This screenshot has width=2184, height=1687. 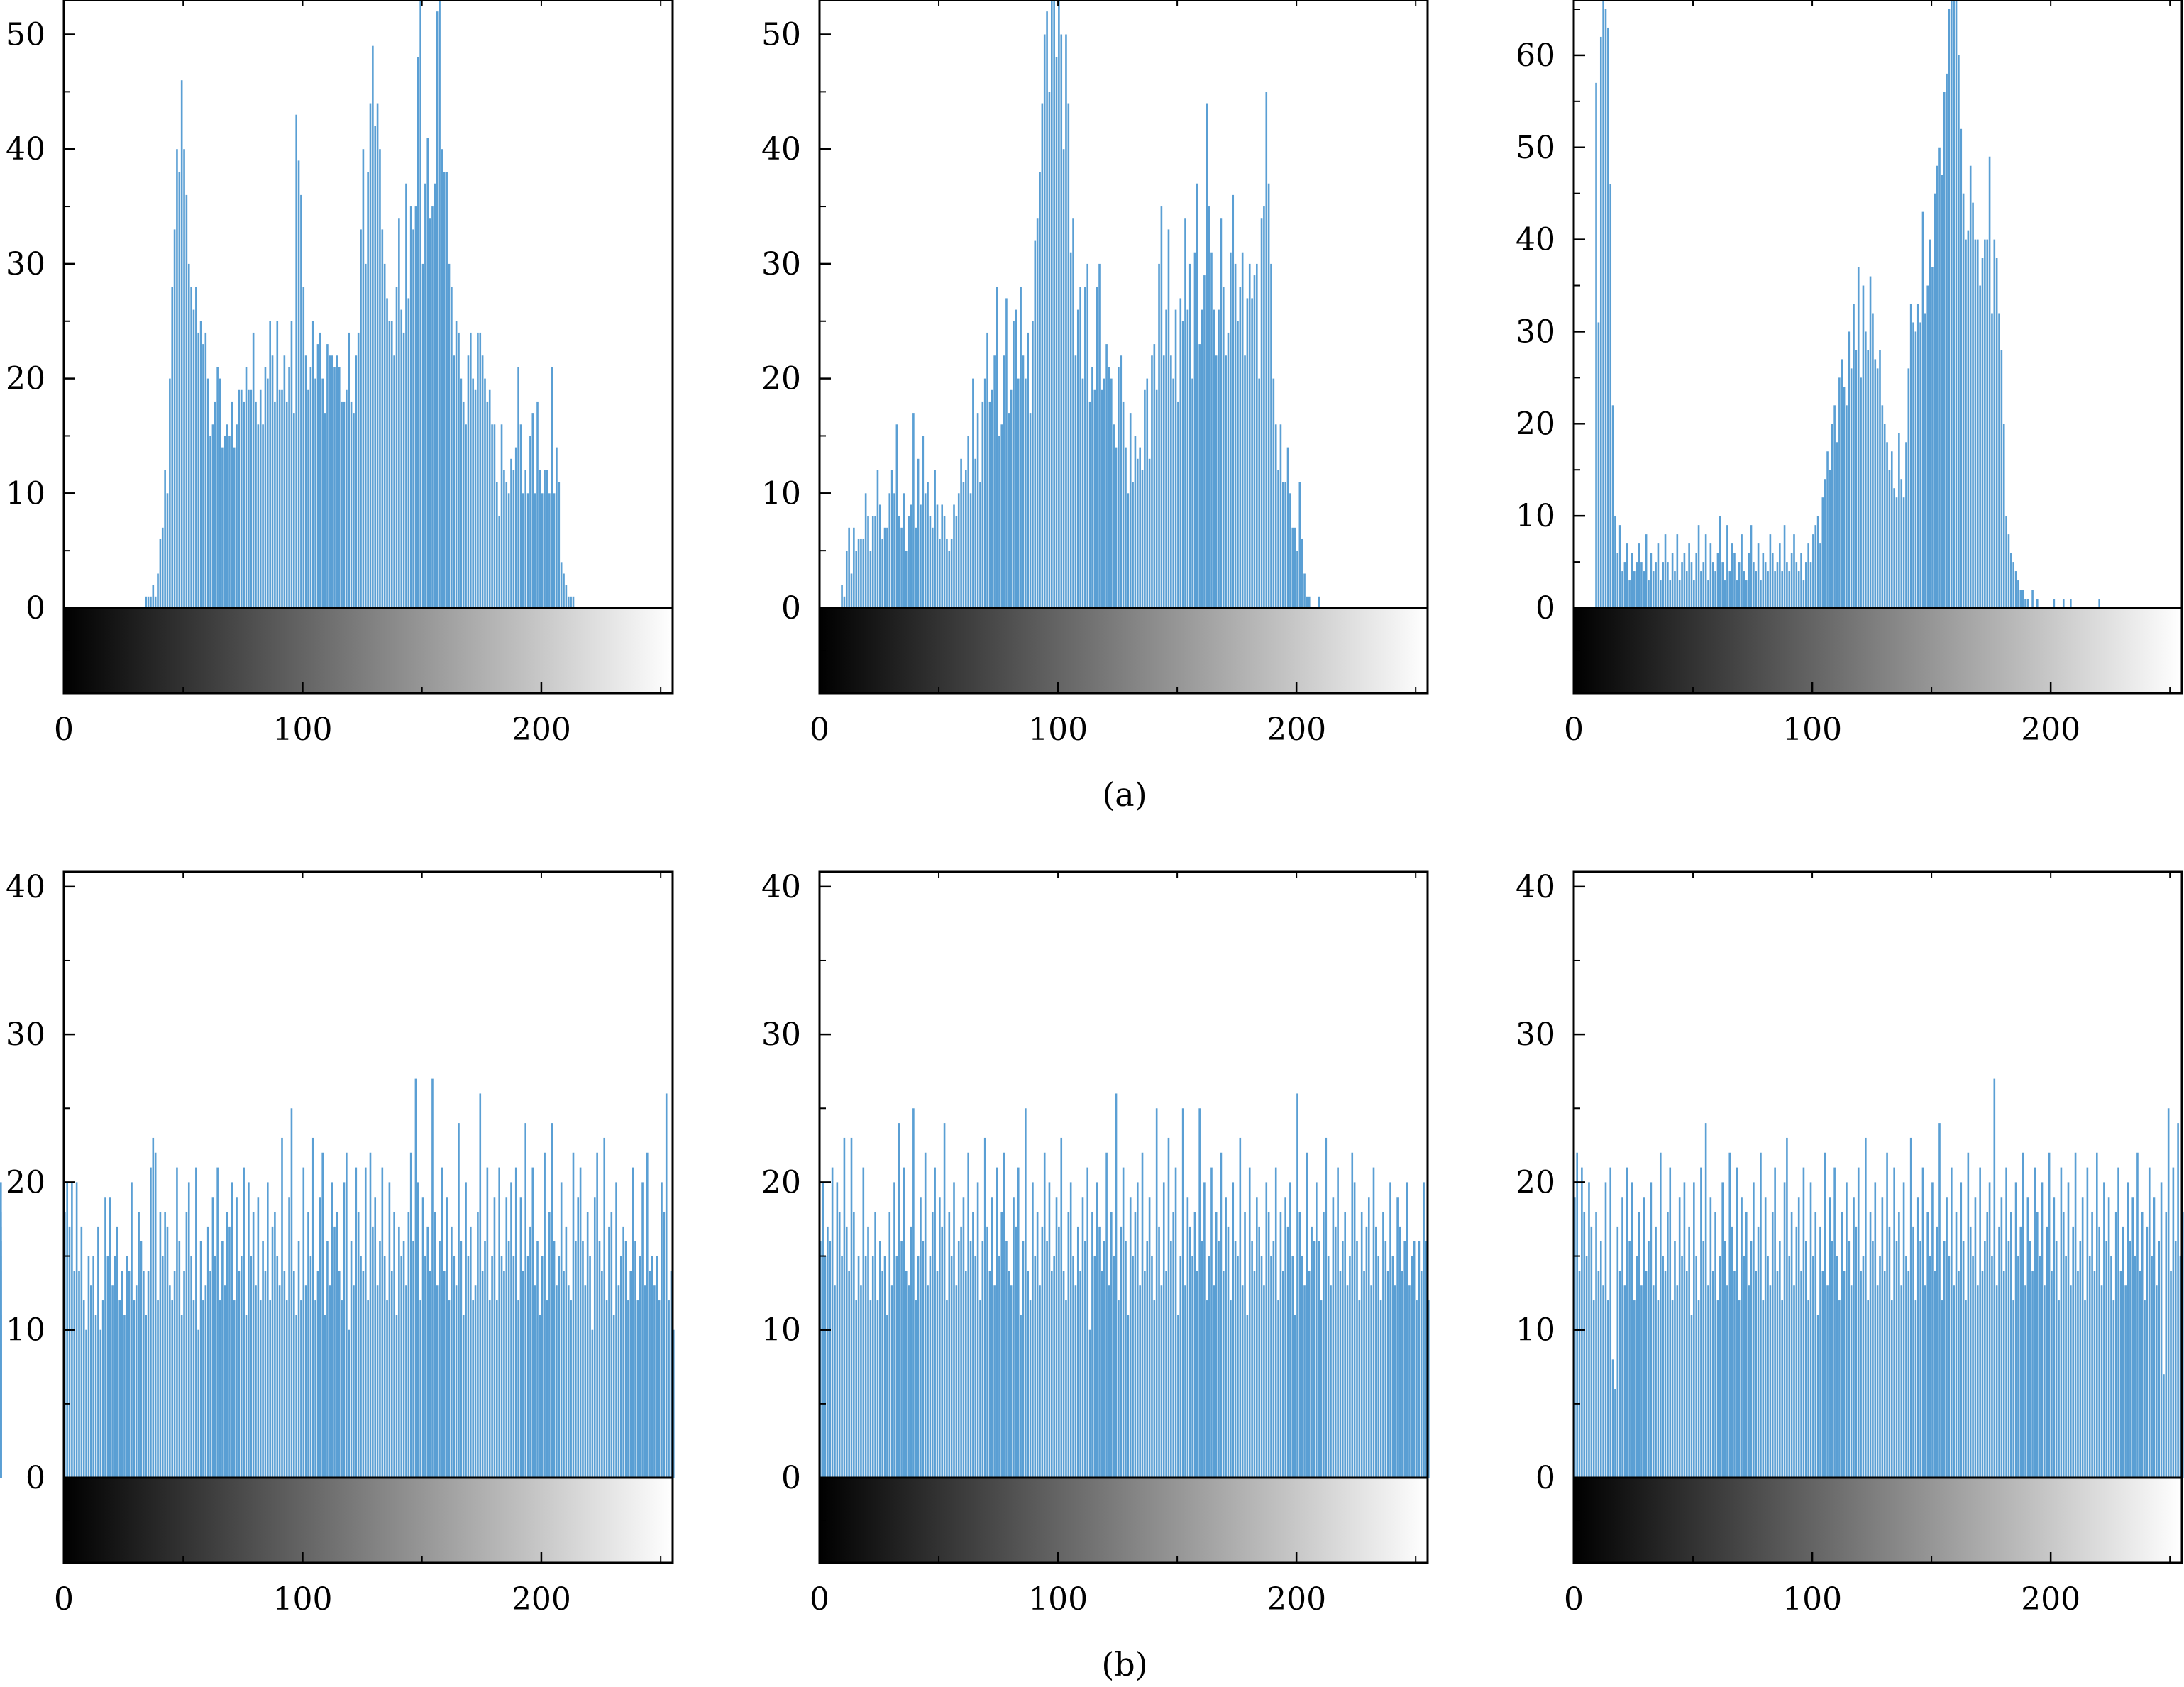 What do you see at coordinates (819, 730) in the screenshot?
I see `x-tick-label: 0` at bounding box center [819, 730].